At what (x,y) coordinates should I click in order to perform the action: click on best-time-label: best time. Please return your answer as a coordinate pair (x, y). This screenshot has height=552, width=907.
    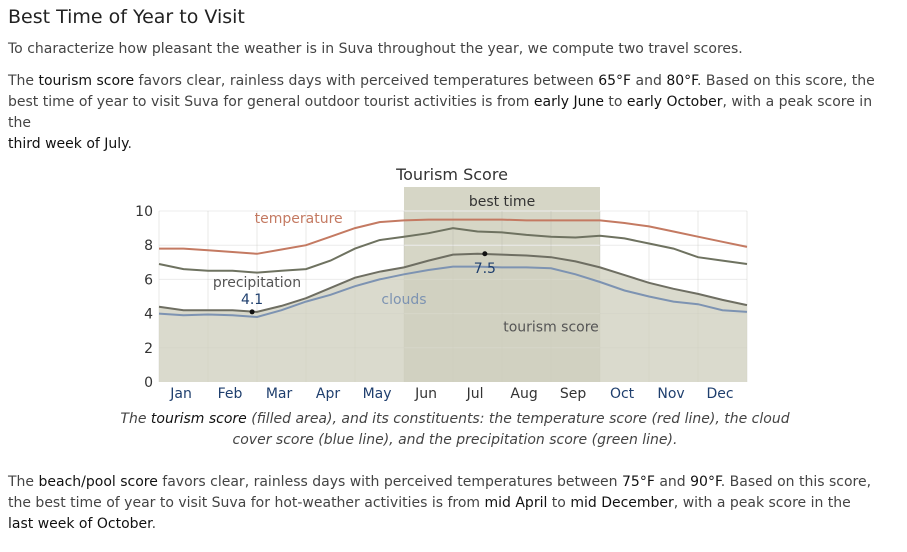
    Looking at the image, I should click on (502, 202).